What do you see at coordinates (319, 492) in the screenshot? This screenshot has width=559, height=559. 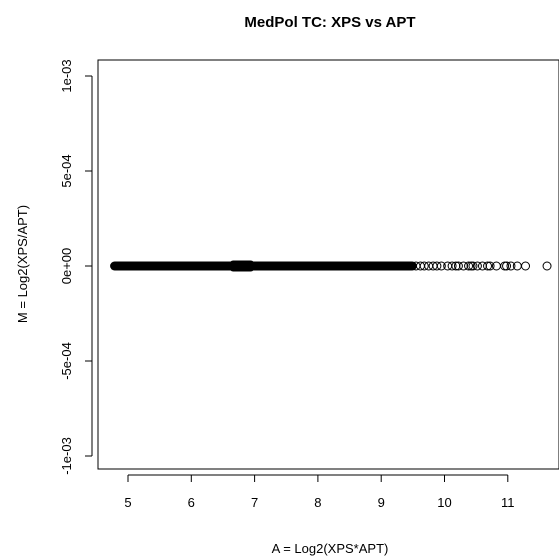 I see `x-axis: 5 6 7 8 9 10 11` at bounding box center [319, 492].